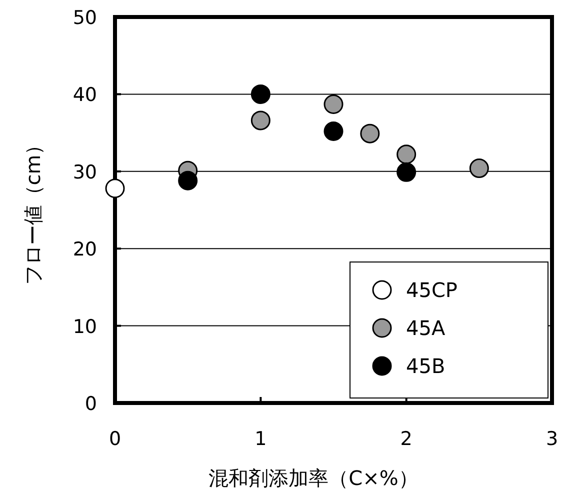 The height and width of the screenshot is (500, 565). What do you see at coordinates (426, 366) in the screenshot?
I see `legend-label: 45B` at bounding box center [426, 366].